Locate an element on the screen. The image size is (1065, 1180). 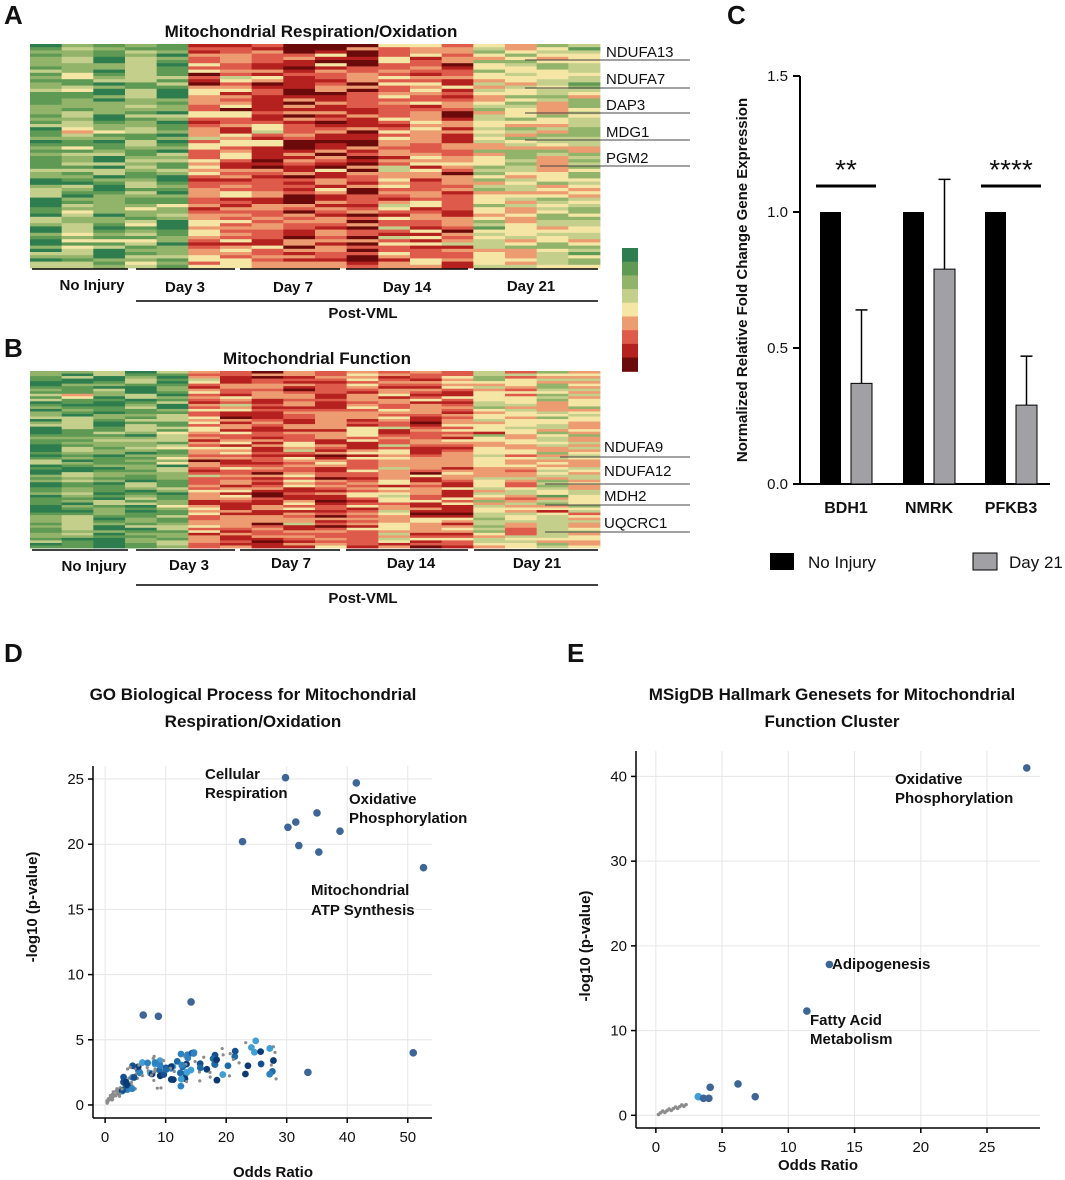
bar-no-injury-pfkb3 is located at coordinates (995, 348).